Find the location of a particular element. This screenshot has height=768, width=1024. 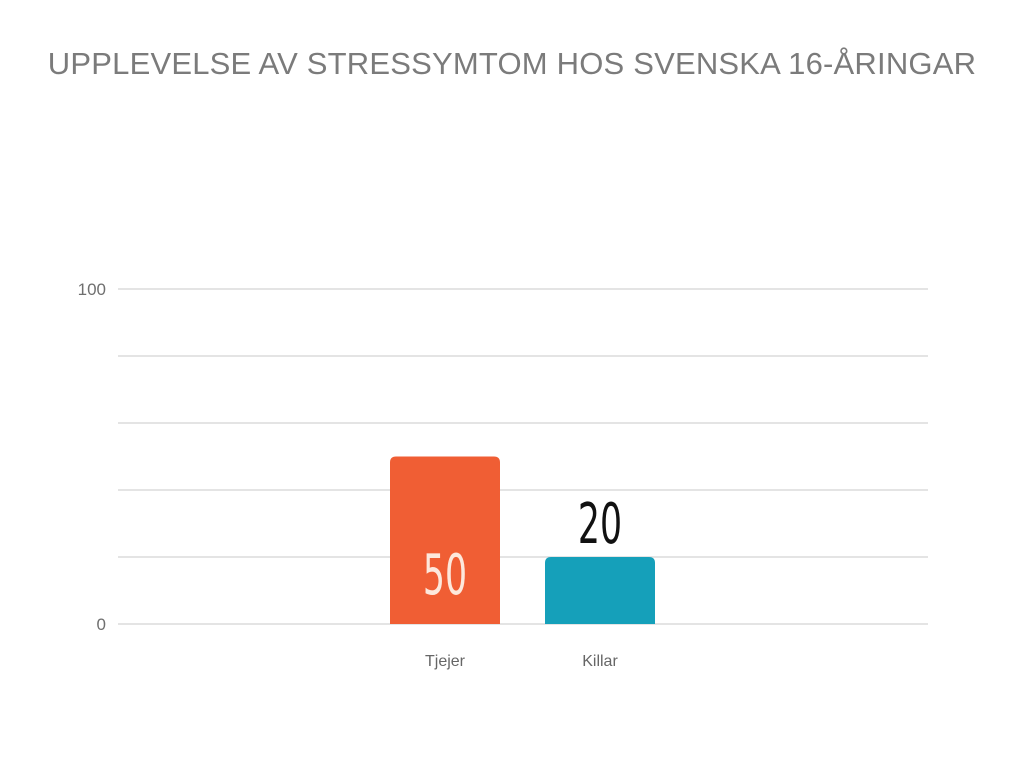

y-axis-ticks: 0 100 is located at coordinates (92, 457).